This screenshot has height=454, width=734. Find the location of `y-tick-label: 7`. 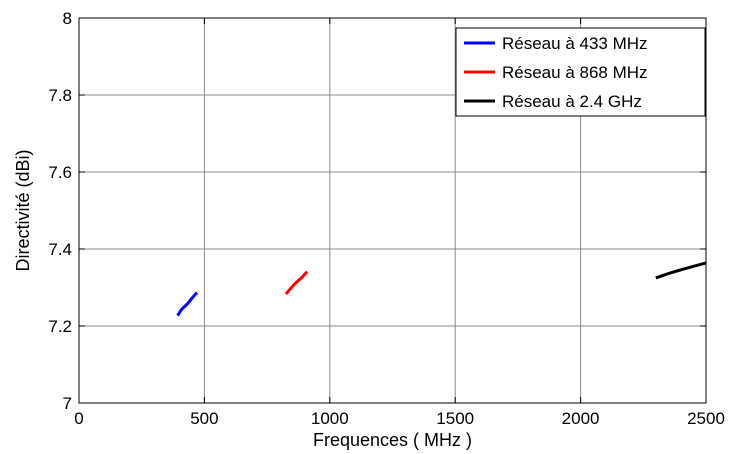

y-tick-label: 7 is located at coordinates (67, 403).